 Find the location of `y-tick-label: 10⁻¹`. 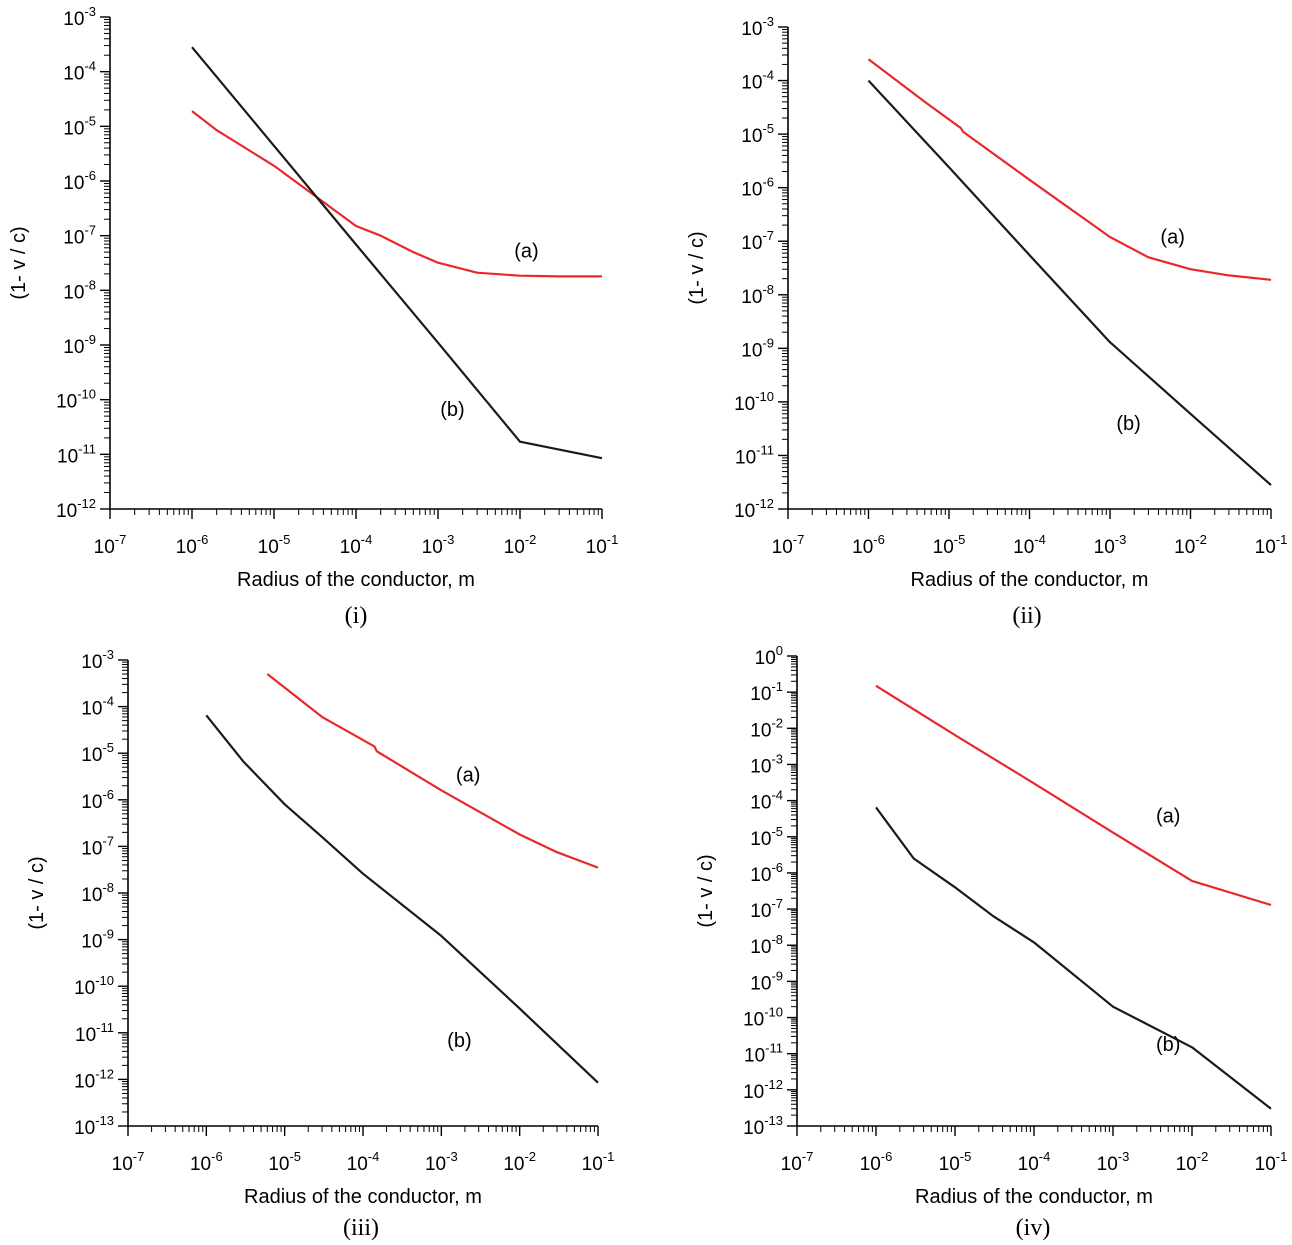

y-tick-label: 10⁻¹ is located at coordinates (766, 692).